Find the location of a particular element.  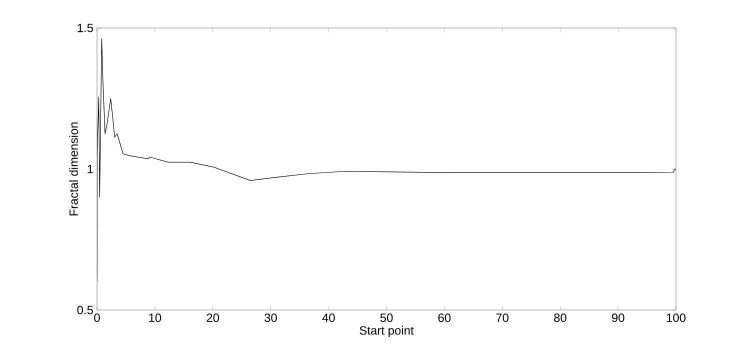

x-tick-label: 100 is located at coordinates (676, 318).